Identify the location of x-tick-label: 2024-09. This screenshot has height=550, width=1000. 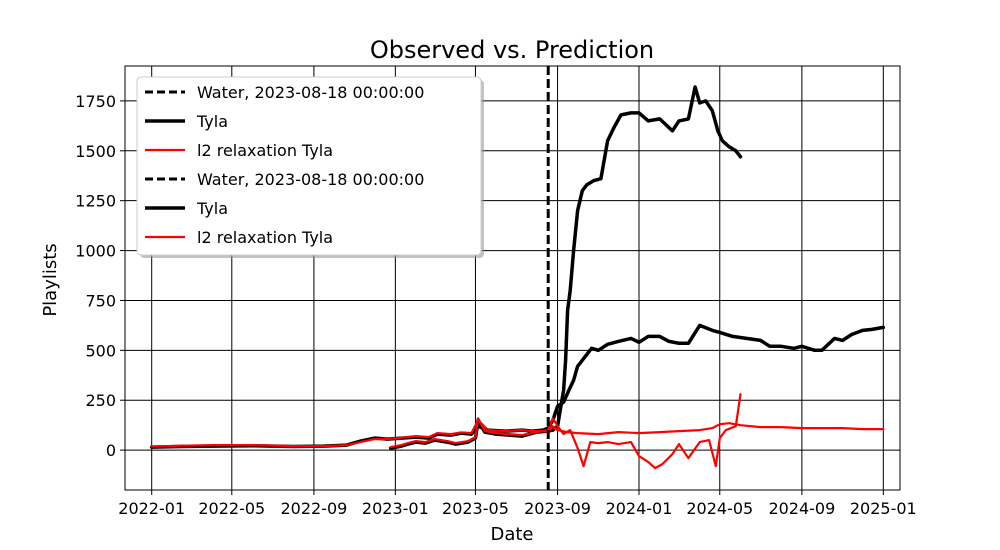
(801, 508).